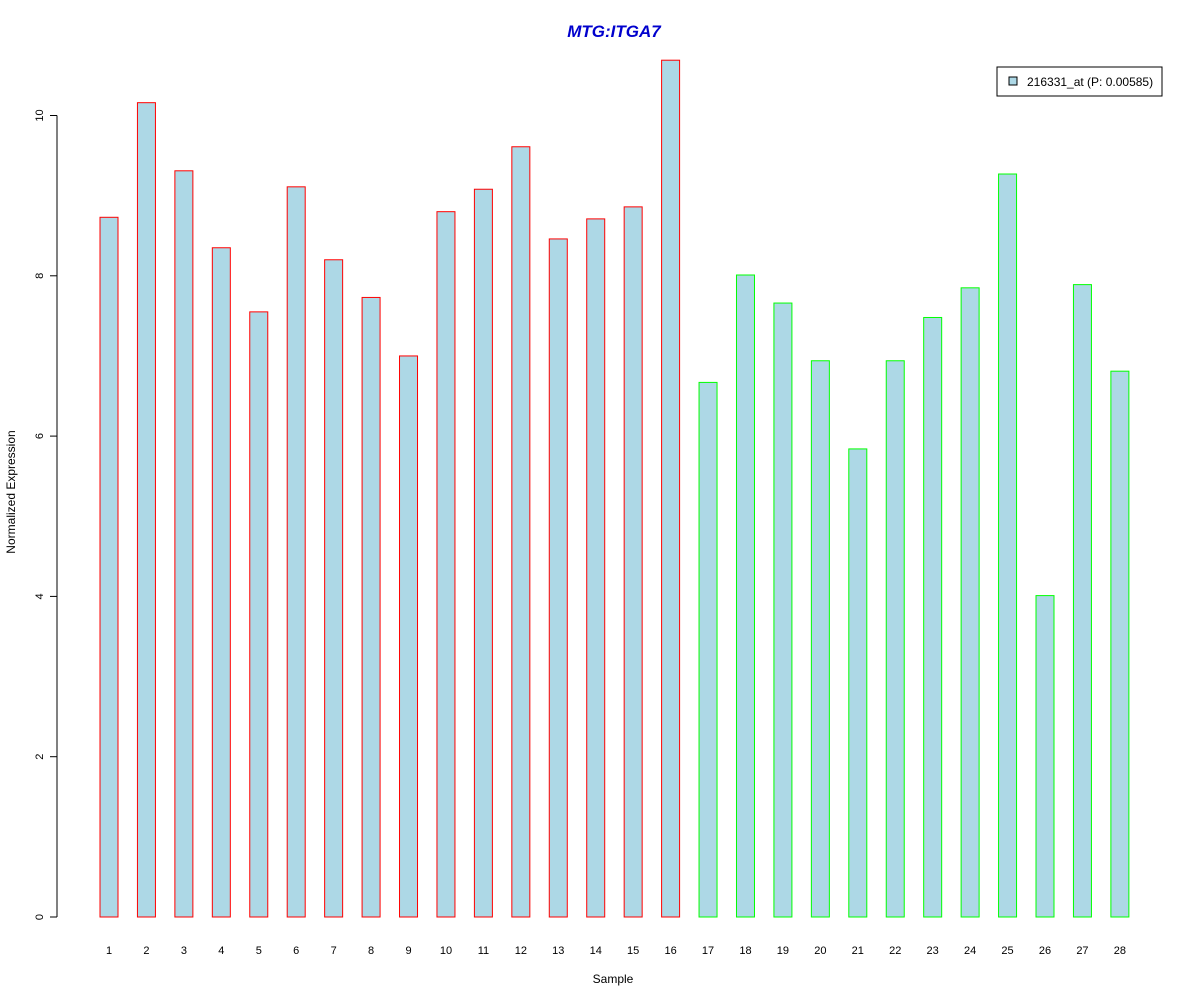 The image size is (1200, 1000). What do you see at coordinates (334, 951) in the screenshot?
I see `x-tick-label: 7` at bounding box center [334, 951].